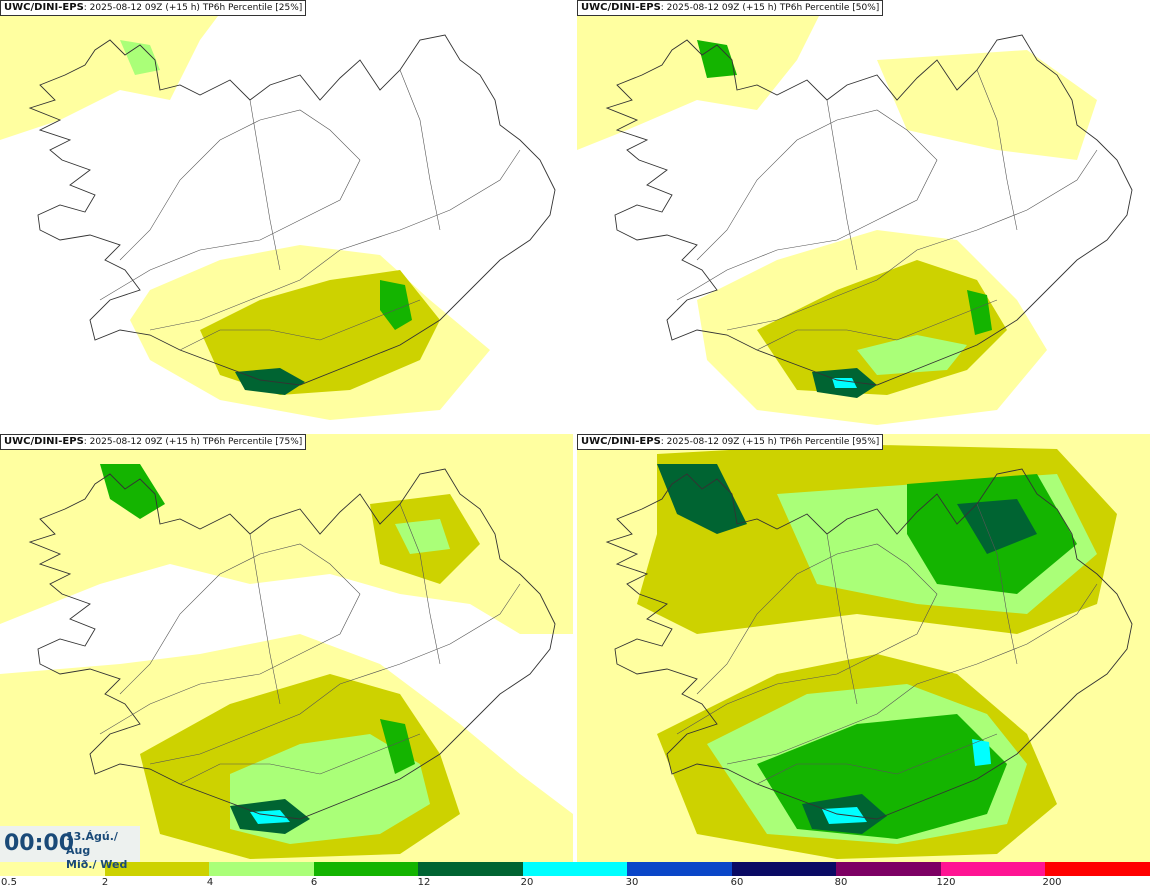 Image resolution: width=1150 pixels, height=891 pixels. I want to click on legend-tick: 60, so click(737, 882).